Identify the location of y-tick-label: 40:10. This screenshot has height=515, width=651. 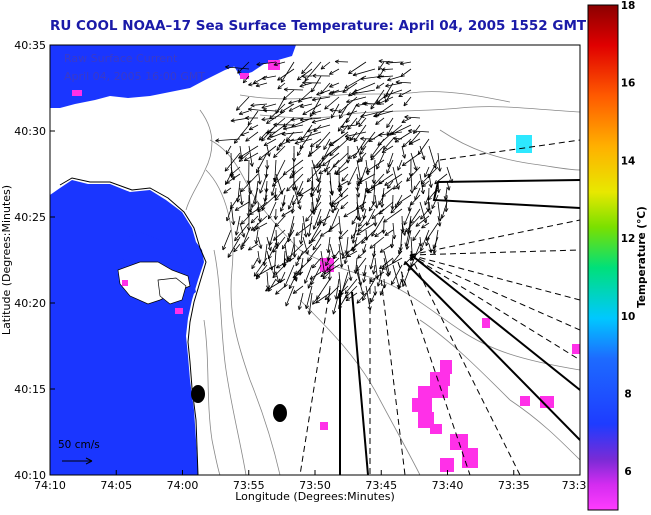
(30, 475).